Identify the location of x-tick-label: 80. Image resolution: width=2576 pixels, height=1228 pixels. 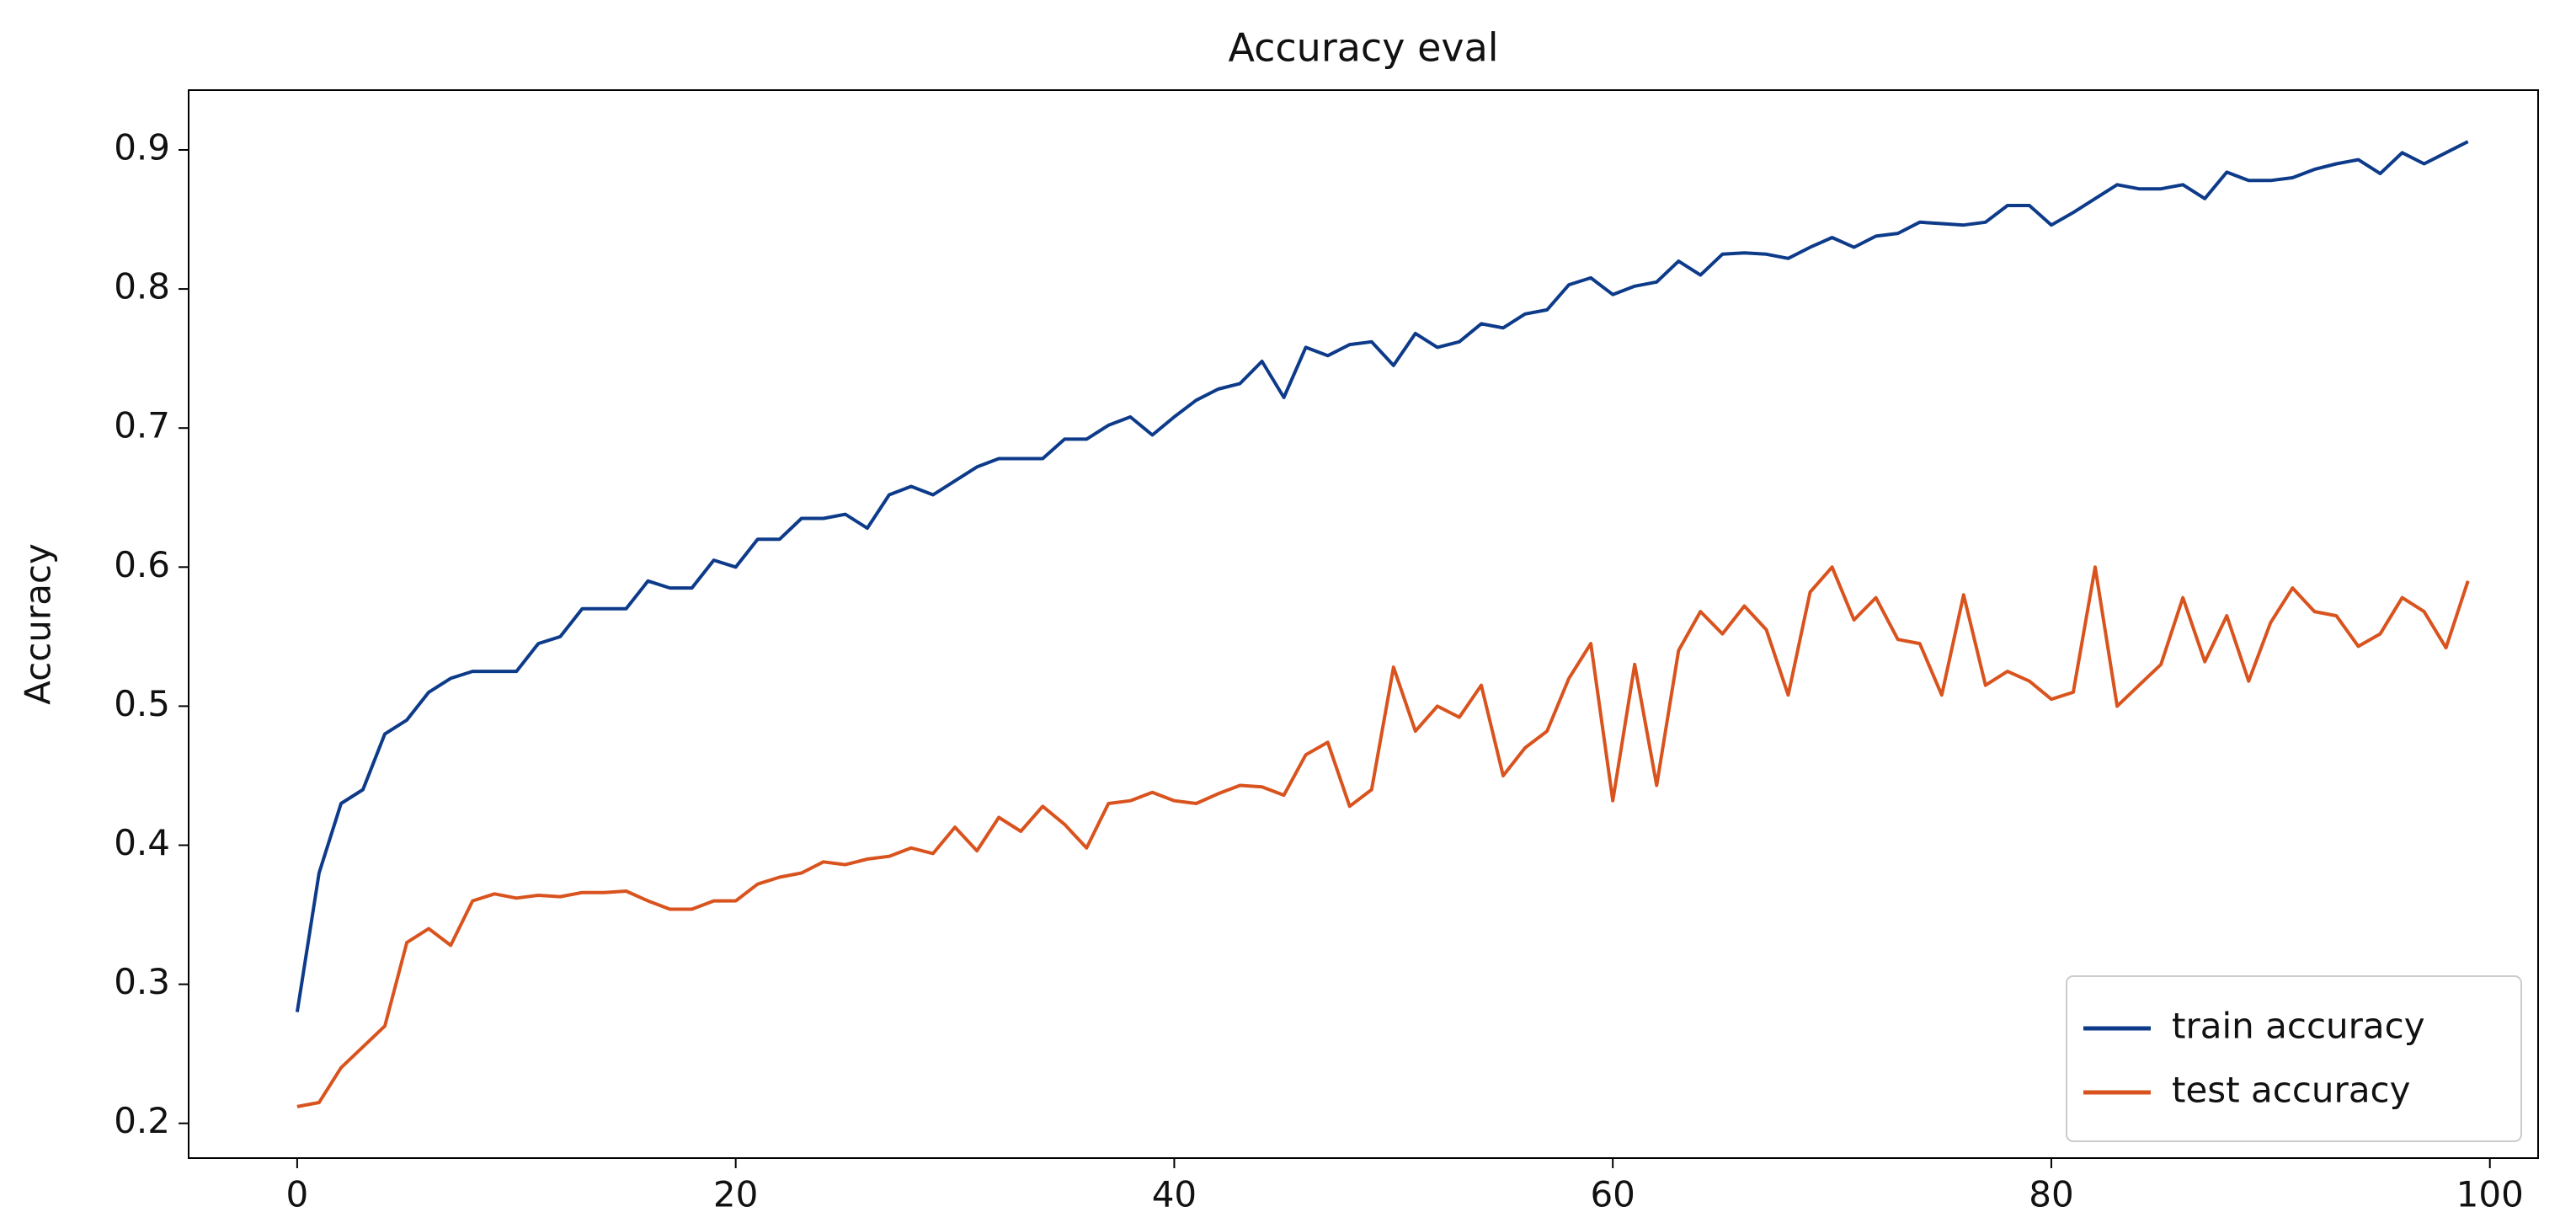
(2051, 1194).